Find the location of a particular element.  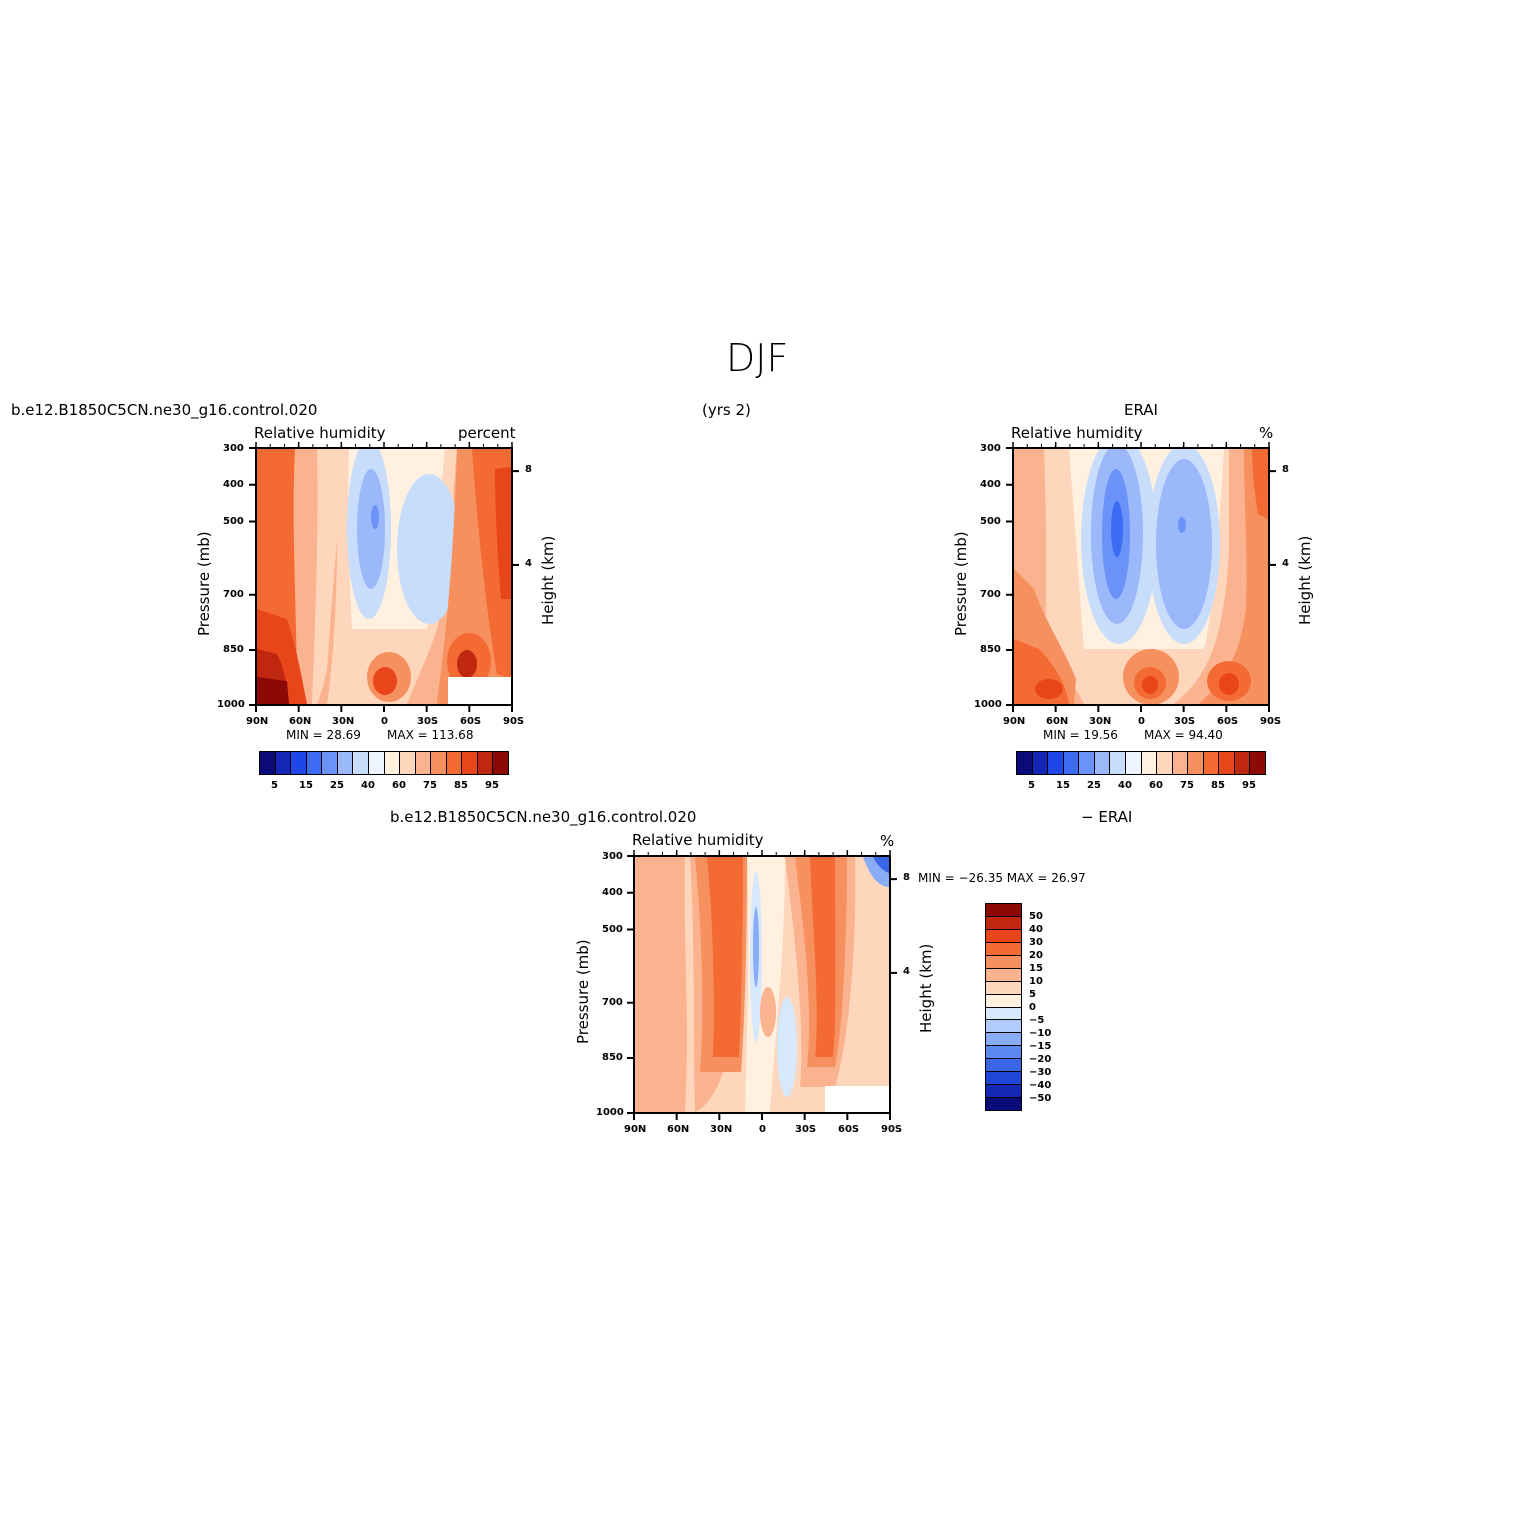

panel1-missing-area is located at coordinates (479, 690).